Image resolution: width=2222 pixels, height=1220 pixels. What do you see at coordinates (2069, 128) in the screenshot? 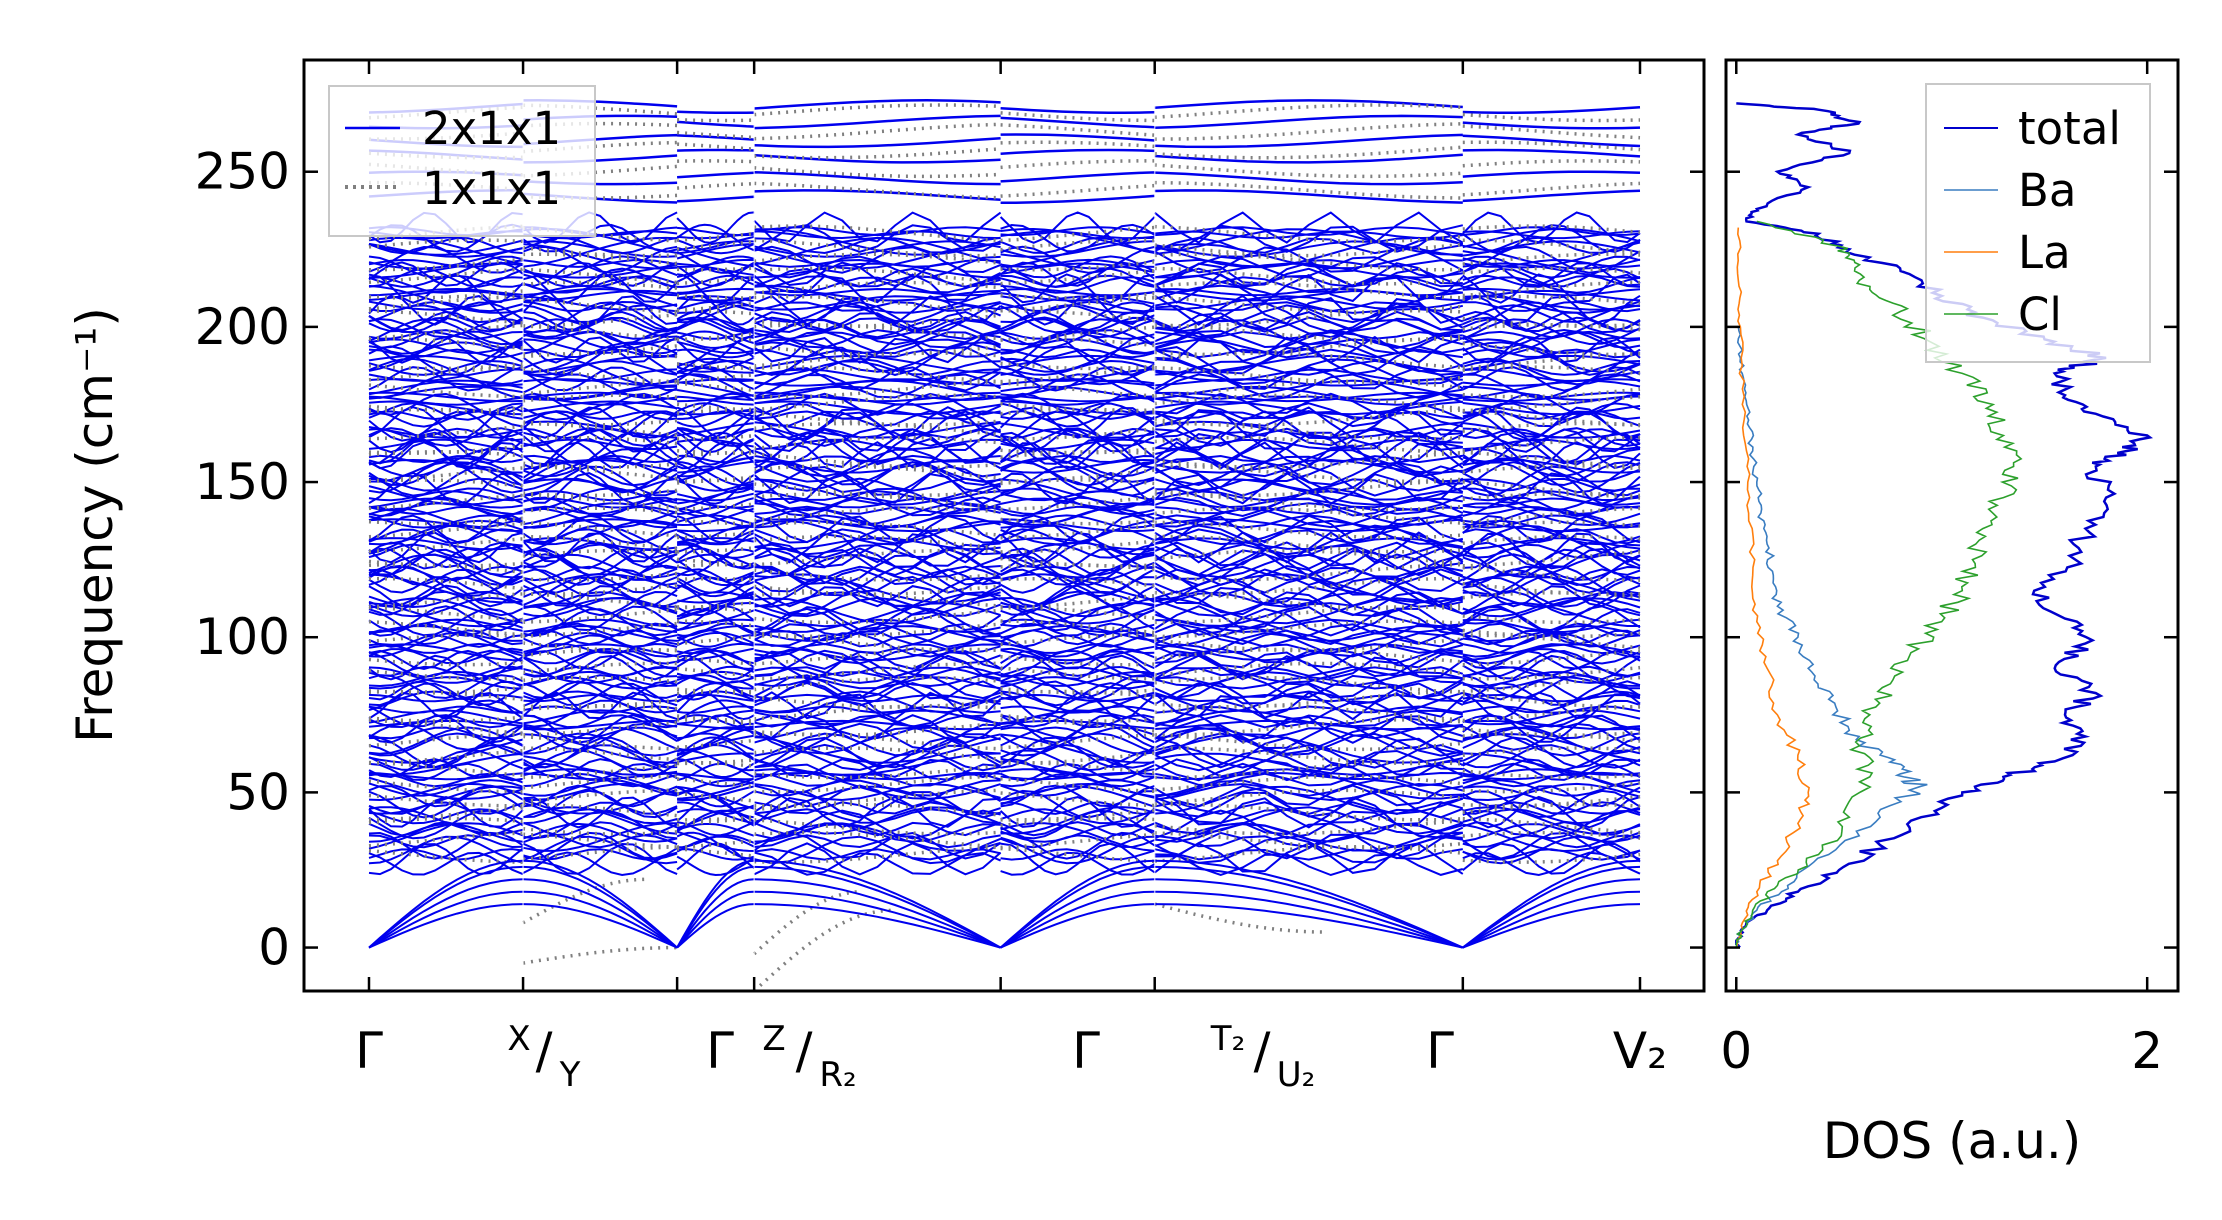
I see `legend-label-total: total` at bounding box center [2069, 128].